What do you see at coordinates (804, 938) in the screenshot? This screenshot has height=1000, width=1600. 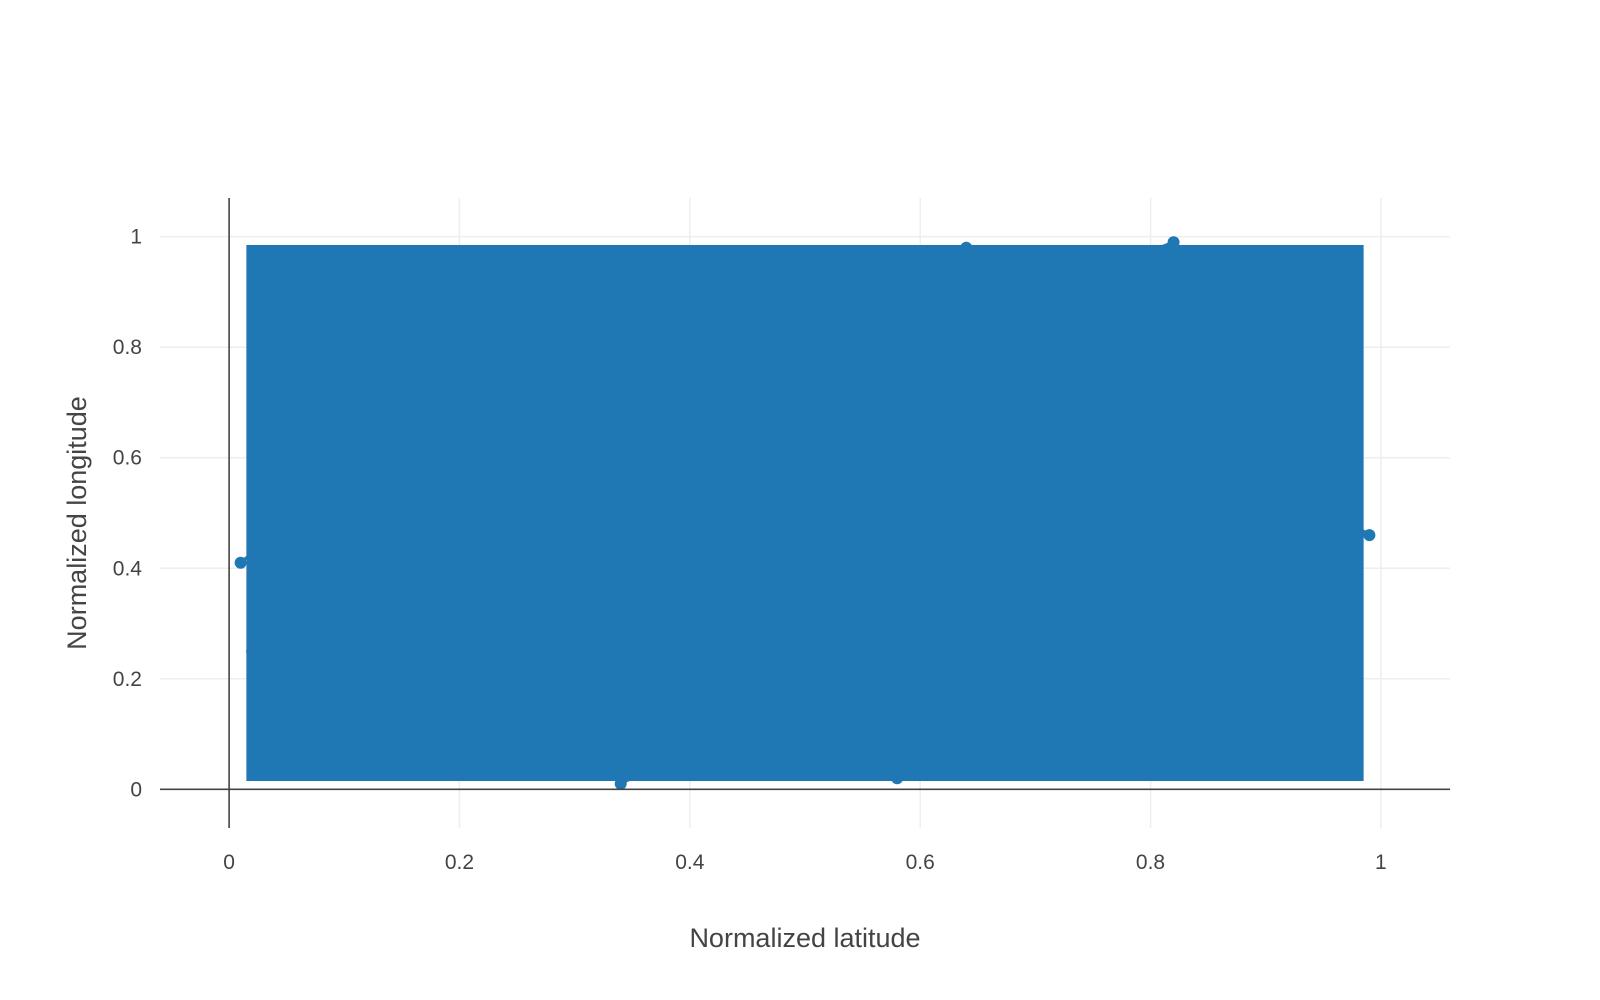 I see `x-axis-title: Normalized latitude` at bounding box center [804, 938].